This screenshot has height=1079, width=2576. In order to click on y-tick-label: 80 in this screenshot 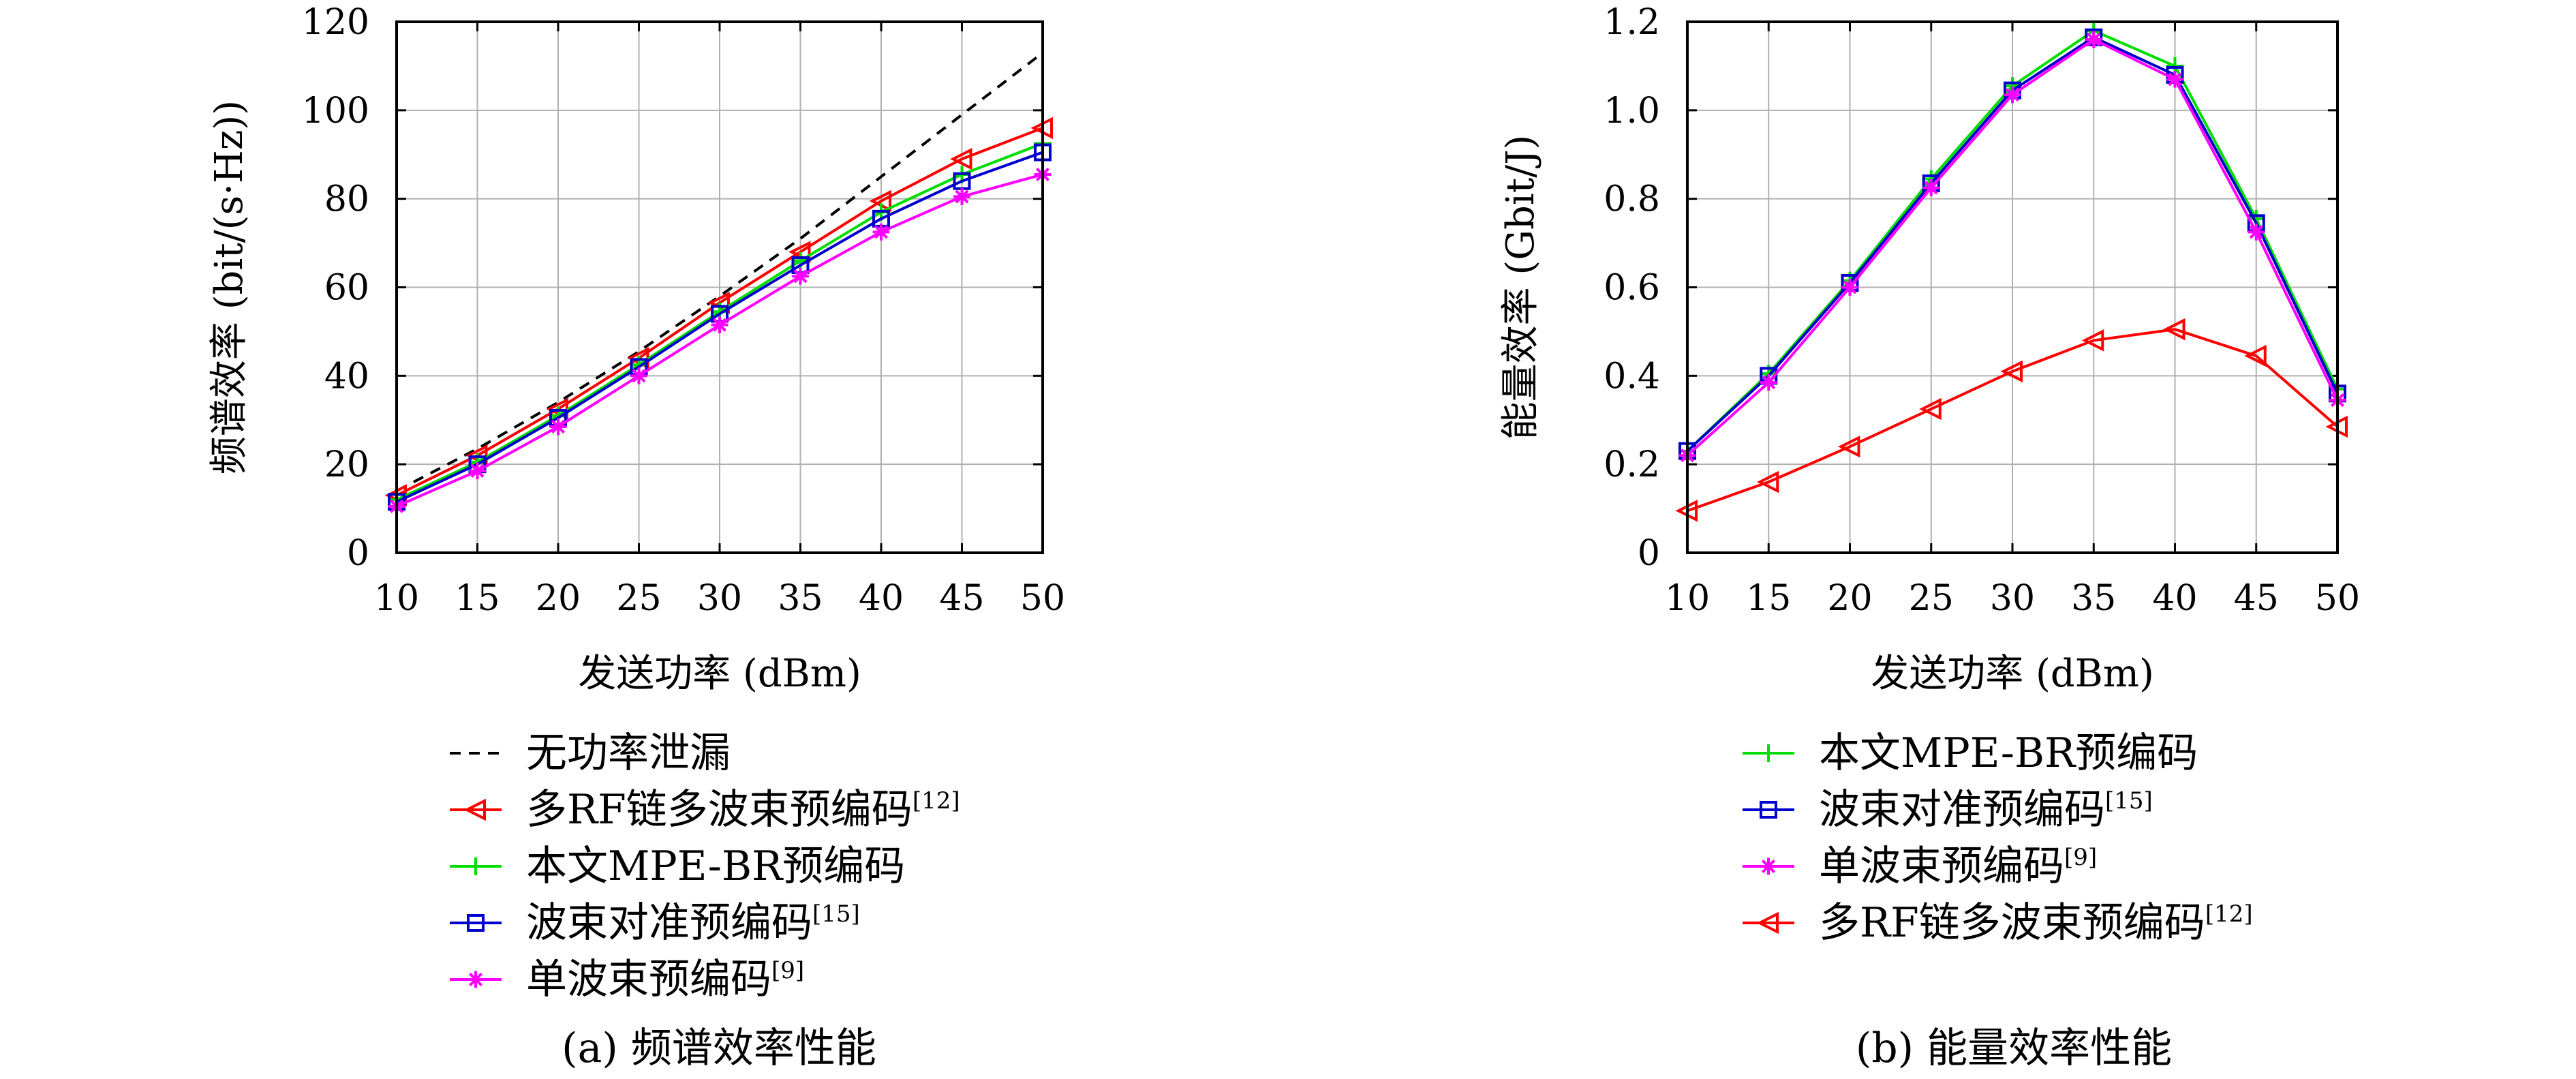, I will do `click(346, 199)`.